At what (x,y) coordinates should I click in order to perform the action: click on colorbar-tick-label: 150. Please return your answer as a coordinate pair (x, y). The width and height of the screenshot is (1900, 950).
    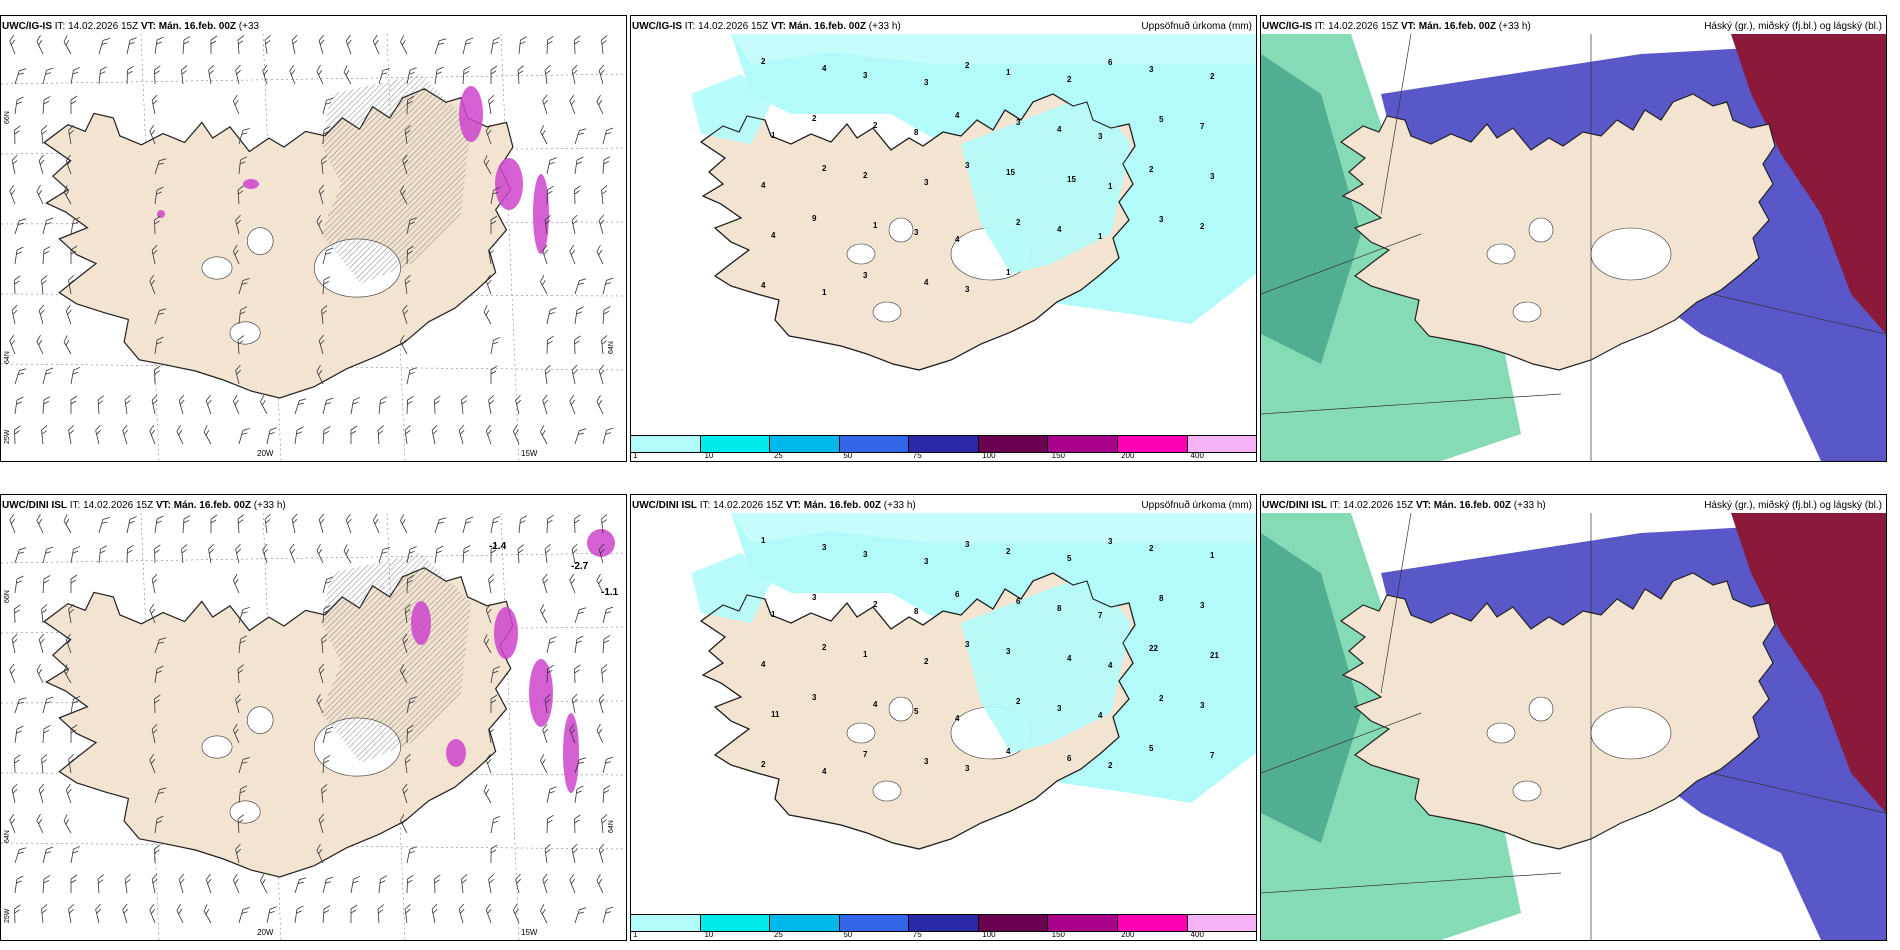
    Looking at the image, I should click on (1058, 934).